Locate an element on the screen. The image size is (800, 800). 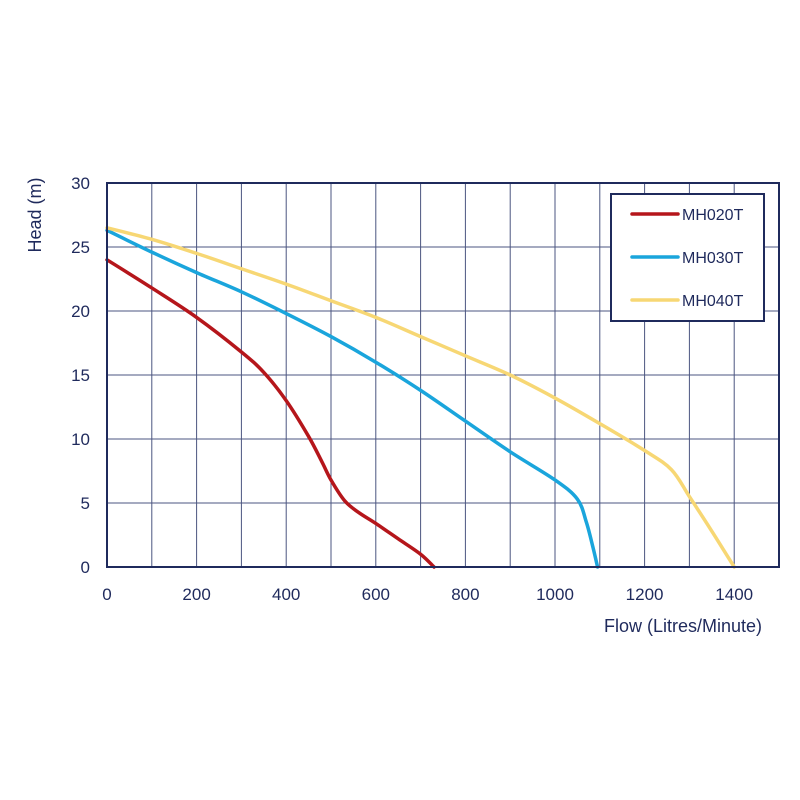
x-tick-label: 1400 is located at coordinates (734, 594).